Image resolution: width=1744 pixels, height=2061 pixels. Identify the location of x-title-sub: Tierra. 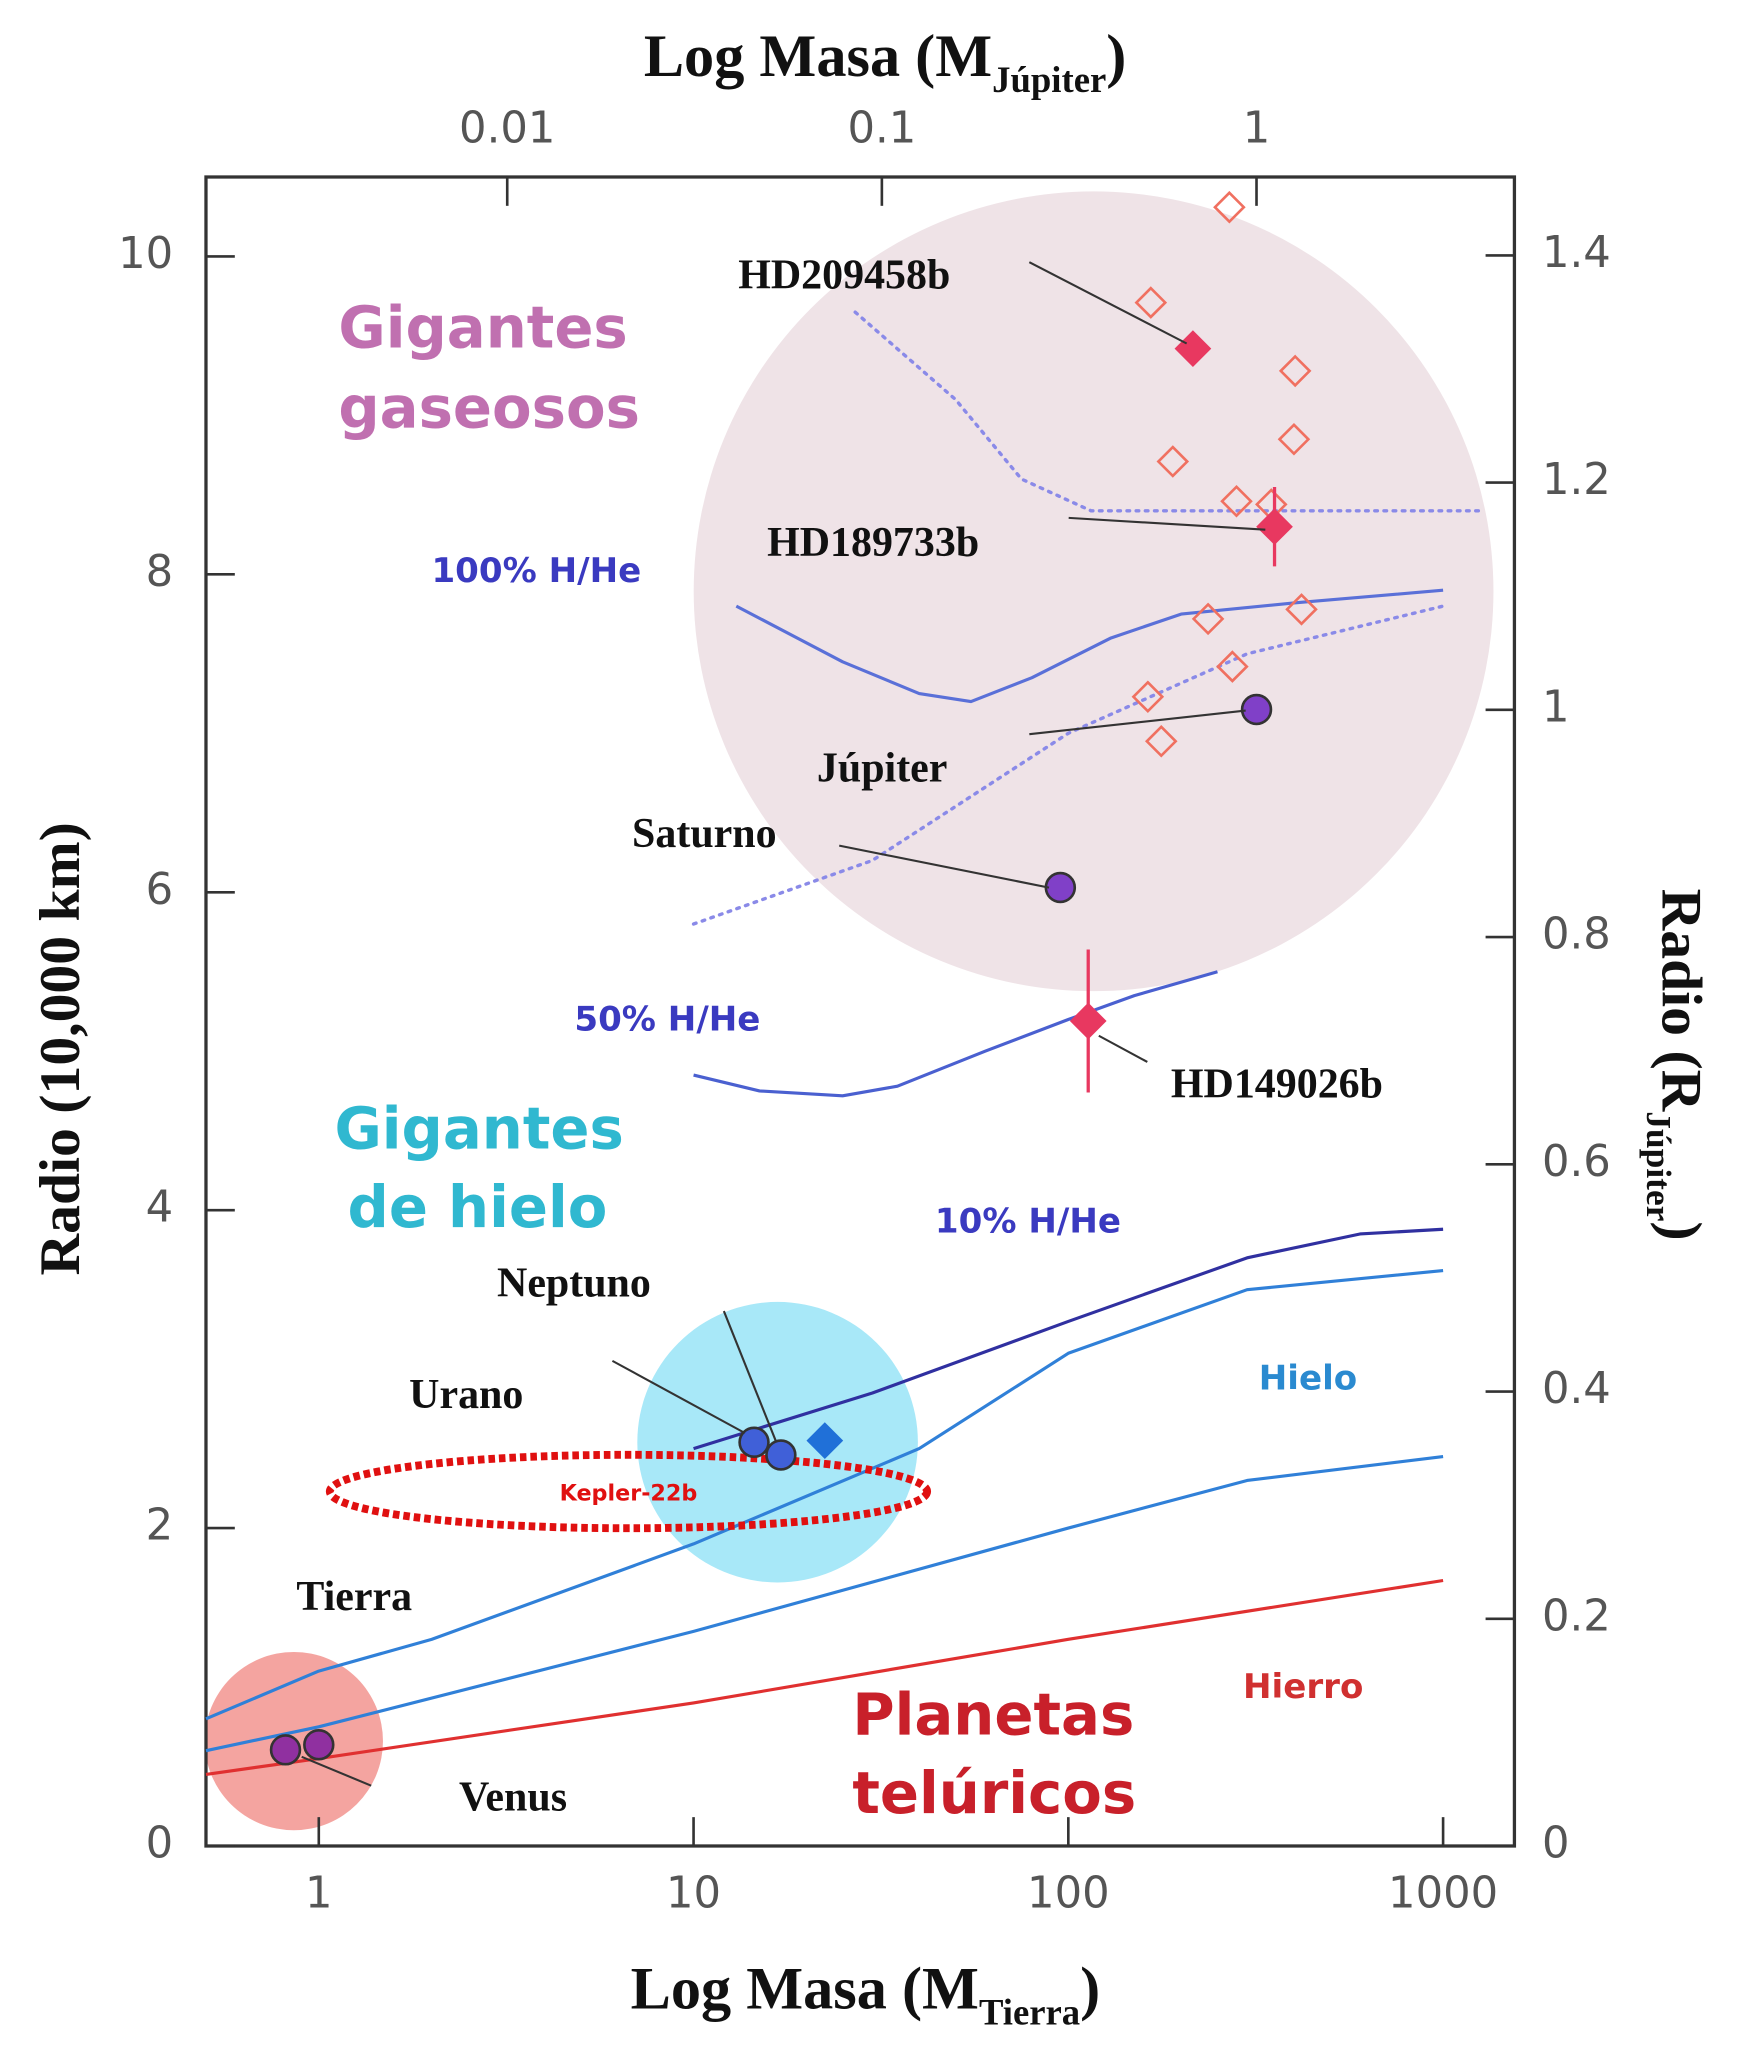
(1029, 2011).